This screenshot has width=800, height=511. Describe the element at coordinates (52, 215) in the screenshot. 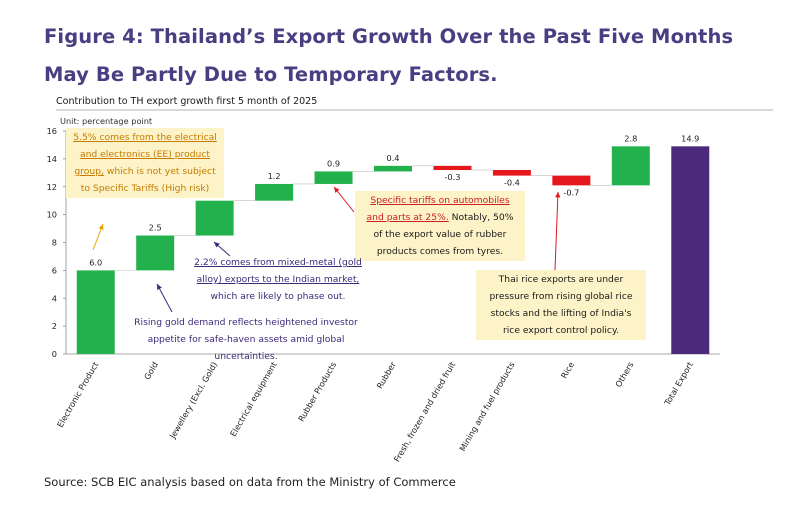

I see `y-tick-label: 10` at that location.